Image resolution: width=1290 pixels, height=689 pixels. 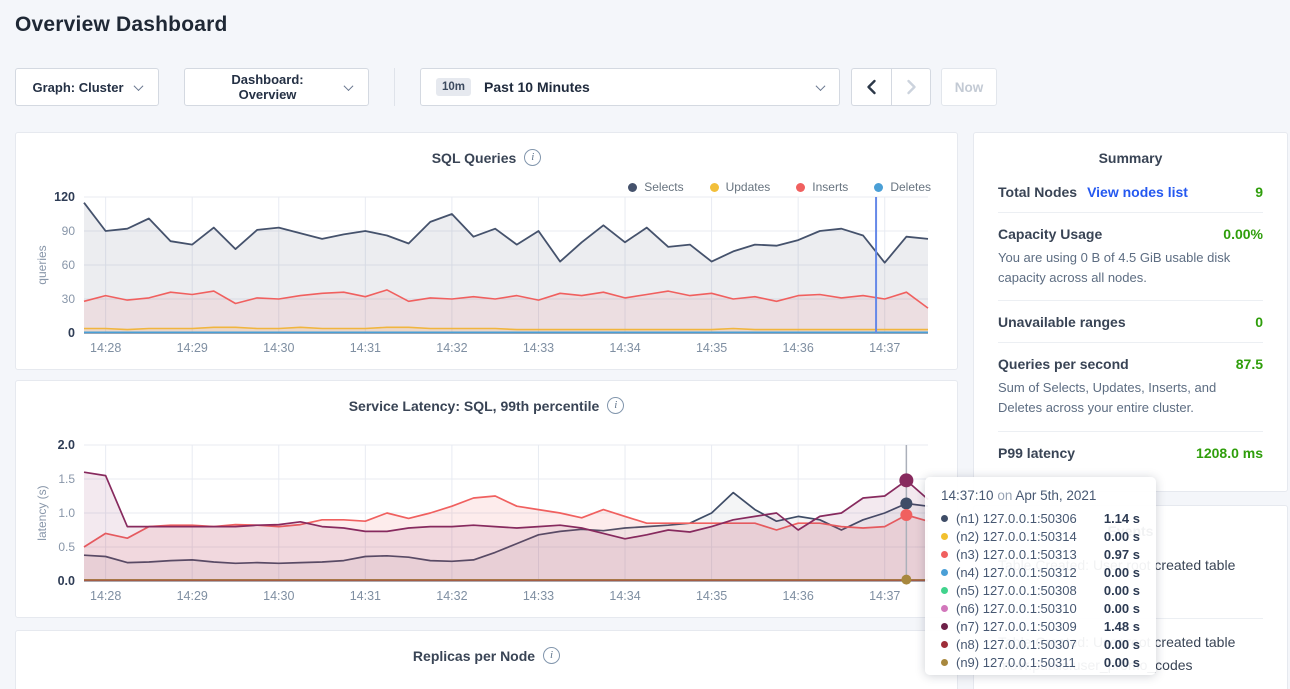 I want to click on tooltip-timestamp: 14:37:10 on Apr 5th, 2021, so click(x=1040, y=495).